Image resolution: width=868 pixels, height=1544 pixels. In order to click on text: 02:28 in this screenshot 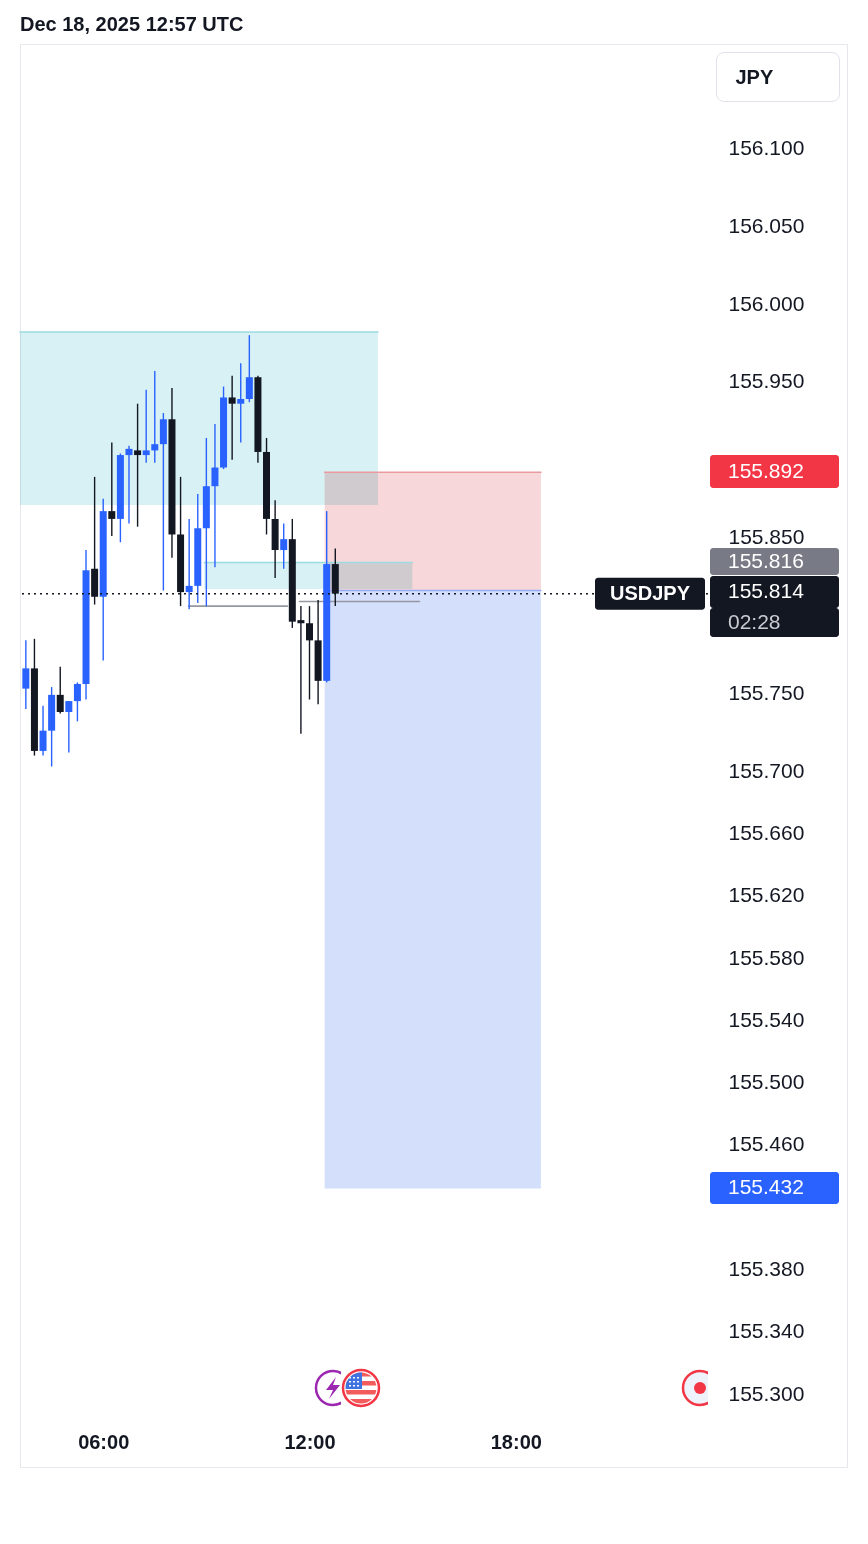, I will do `click(754, 621)`.